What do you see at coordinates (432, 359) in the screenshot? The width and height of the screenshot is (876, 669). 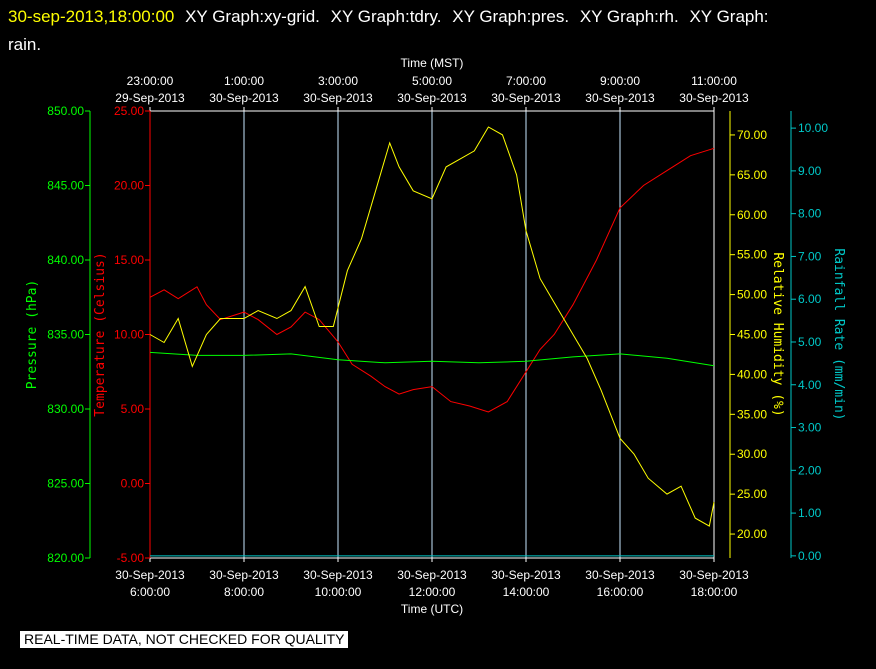 I see `series-pres` at bounding box center [432, 359].